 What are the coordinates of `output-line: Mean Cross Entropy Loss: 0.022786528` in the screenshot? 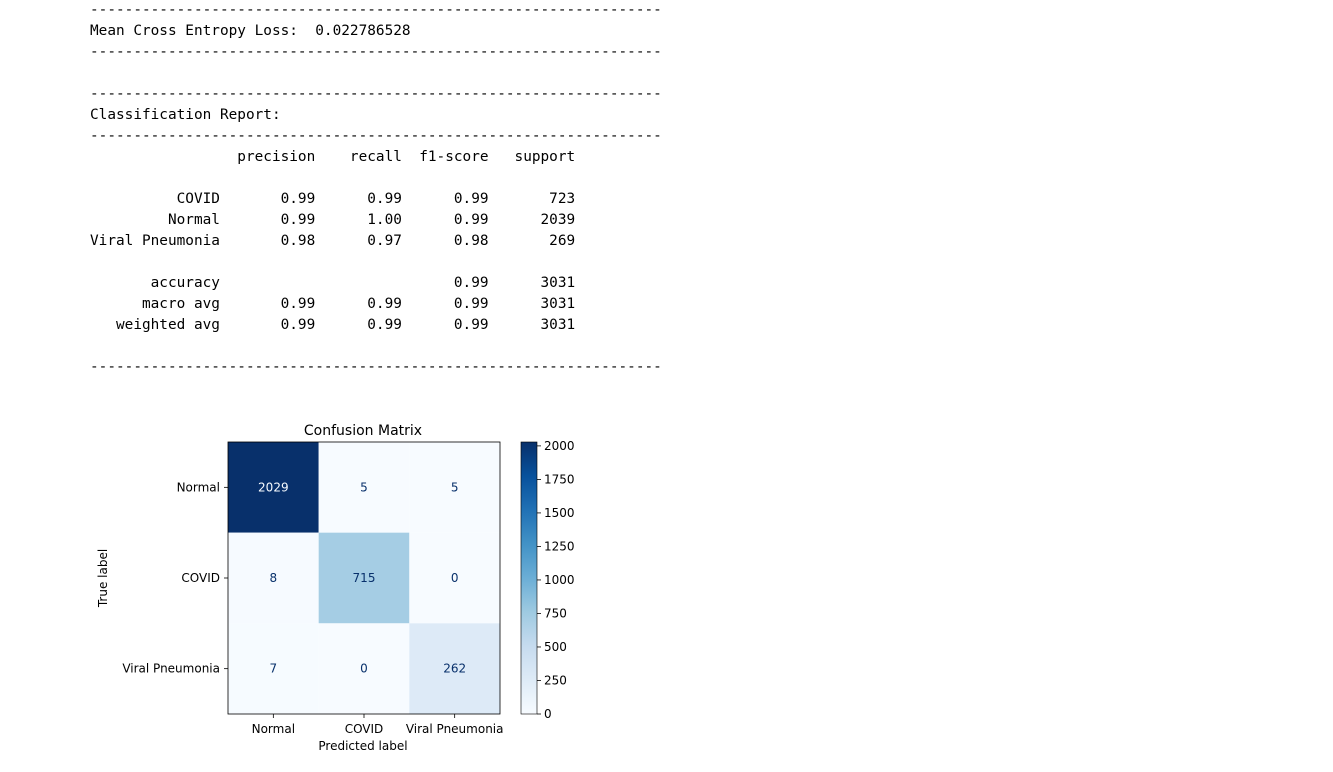 It's located at (250, 31).